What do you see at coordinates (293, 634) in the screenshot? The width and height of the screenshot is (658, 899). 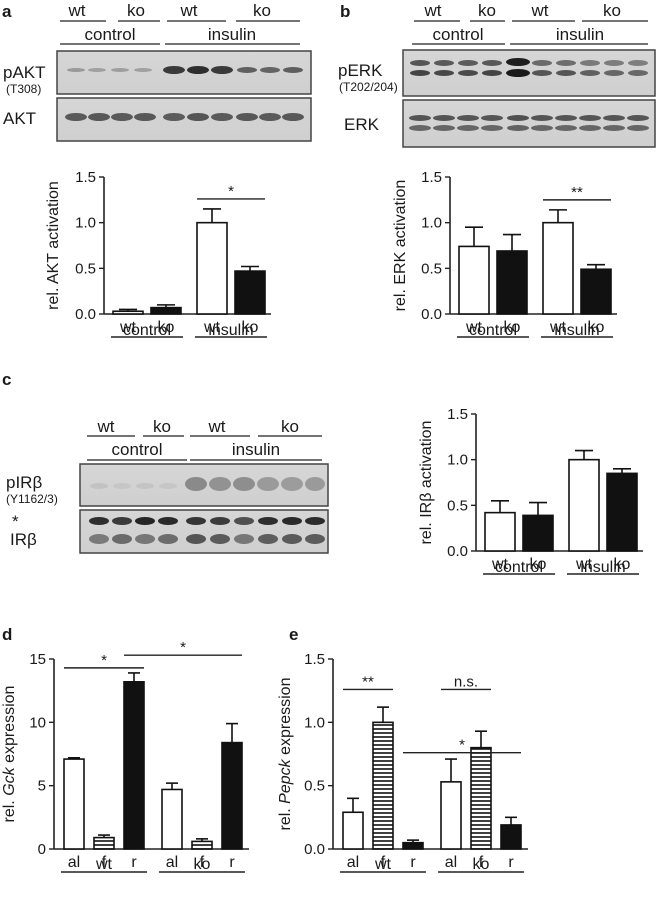 I see `panel-letter-e: e` at bounding box center [293, 634].